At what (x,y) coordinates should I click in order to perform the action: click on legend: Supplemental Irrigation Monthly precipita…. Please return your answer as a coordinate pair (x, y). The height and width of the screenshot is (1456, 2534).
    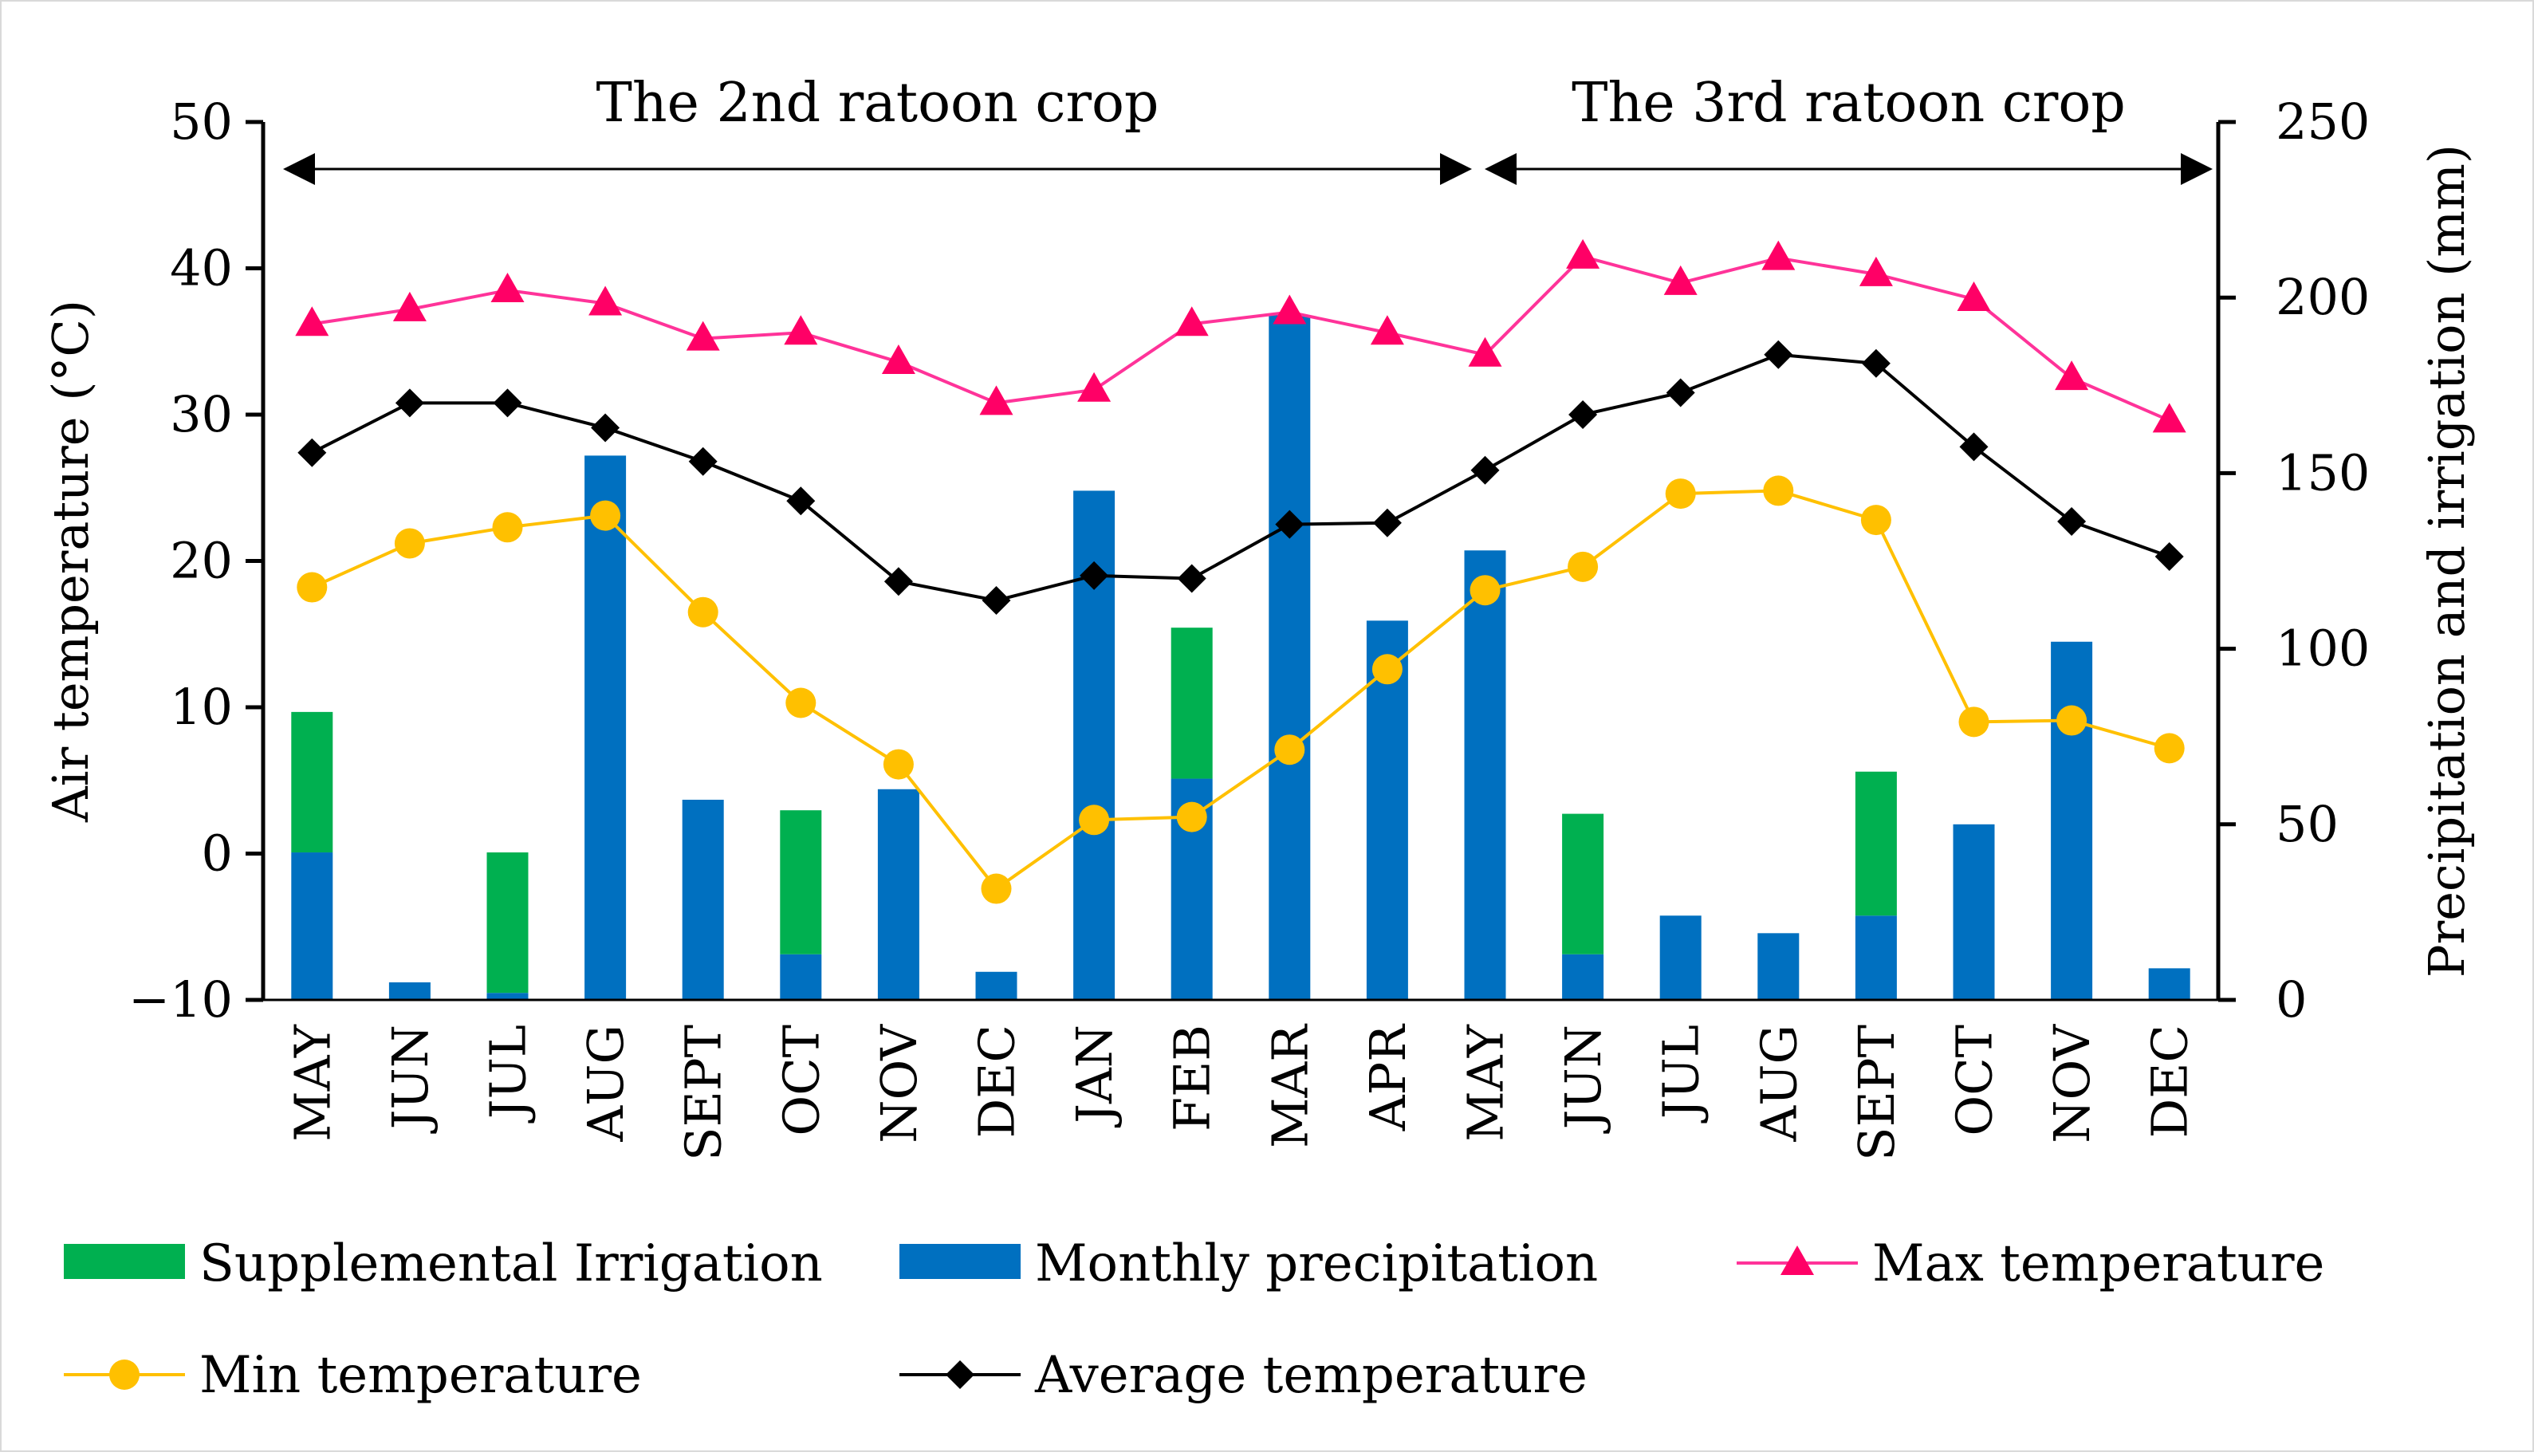
    Looking at the image, I should click on (1194, 1319).